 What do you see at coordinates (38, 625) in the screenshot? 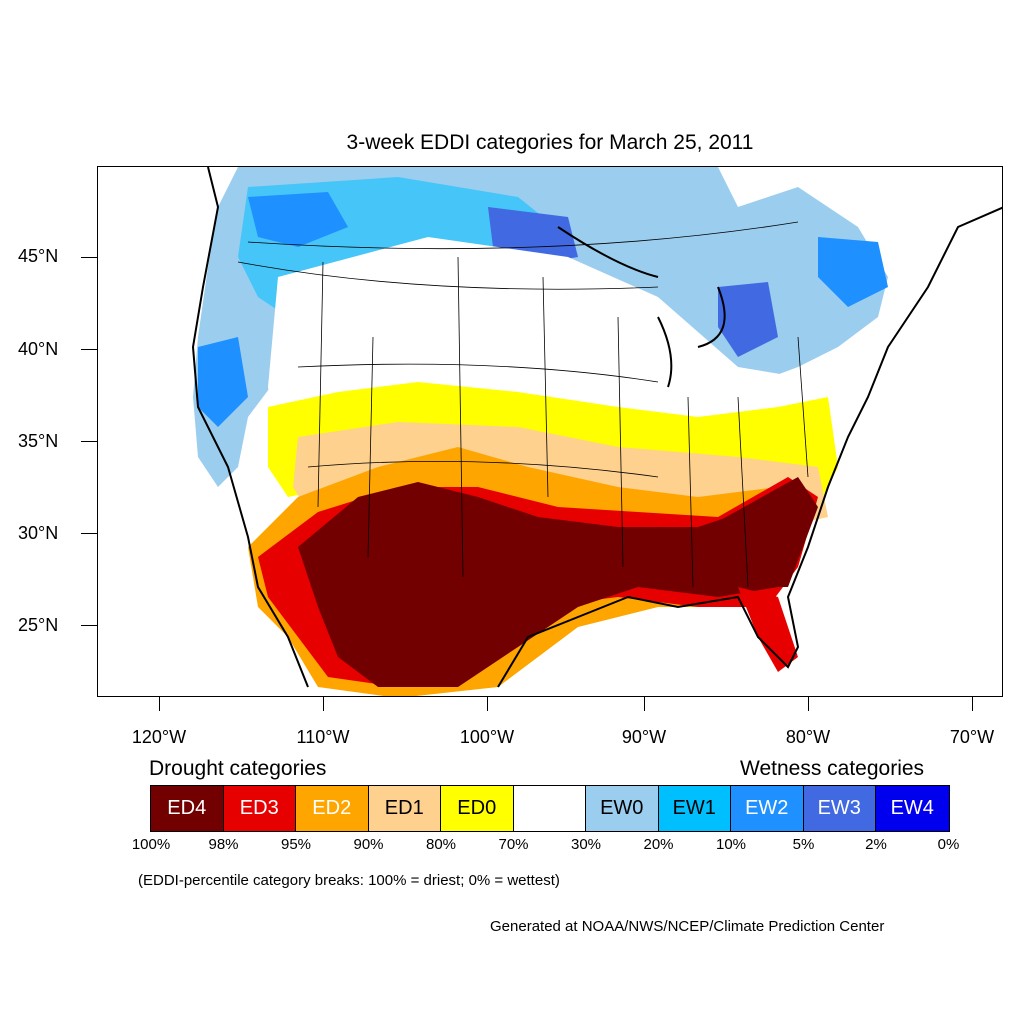
I see `lat-label-25: 25°N` at bounding box center [38, 625].